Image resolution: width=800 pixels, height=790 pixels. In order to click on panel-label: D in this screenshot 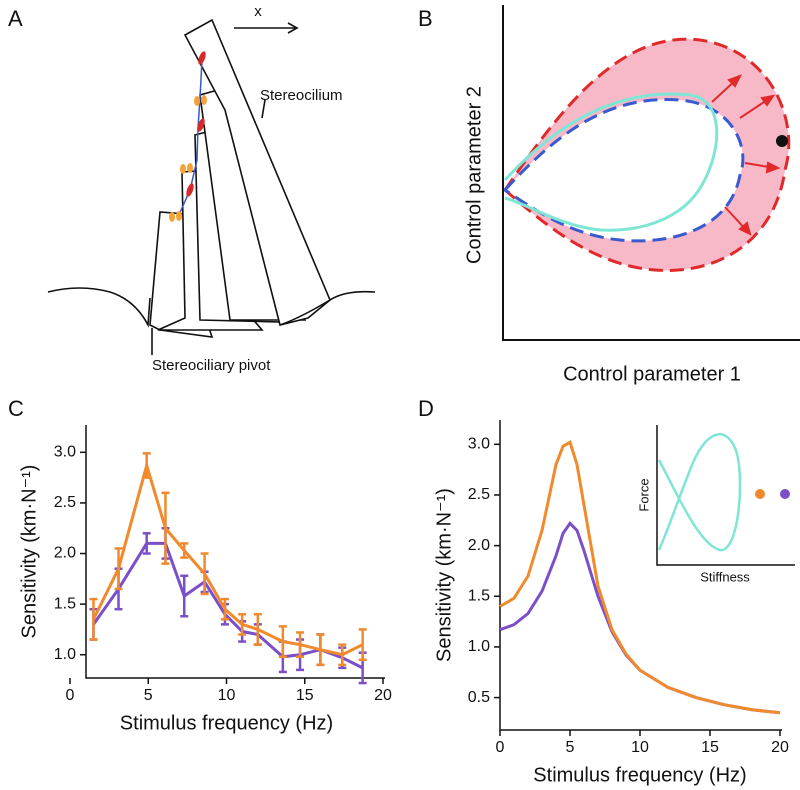, I will do `click(426, 408)`.